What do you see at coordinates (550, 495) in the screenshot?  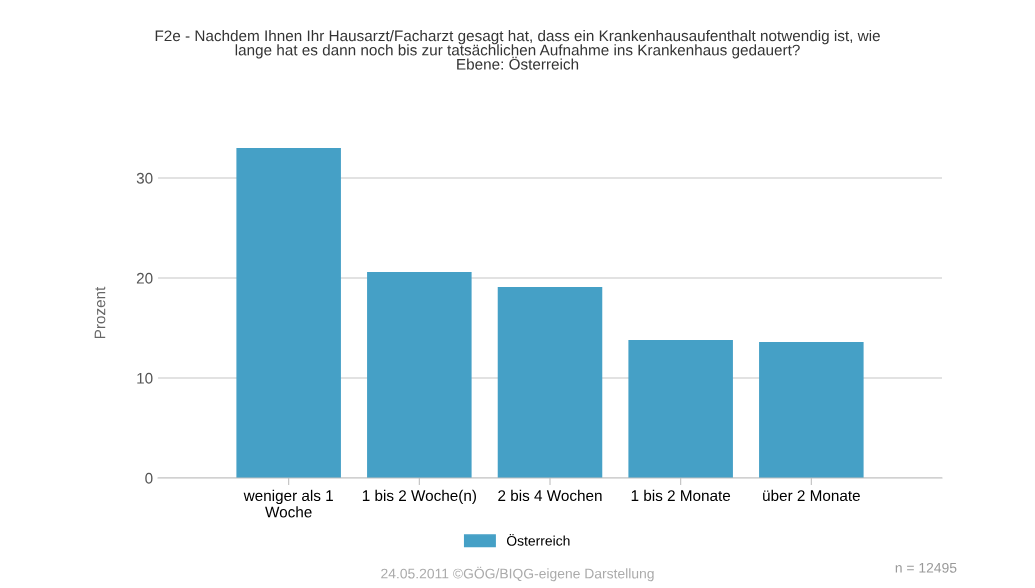 I see `x-tick-label: 2 bis 4 Wochen` at bounding box center [550, 495].